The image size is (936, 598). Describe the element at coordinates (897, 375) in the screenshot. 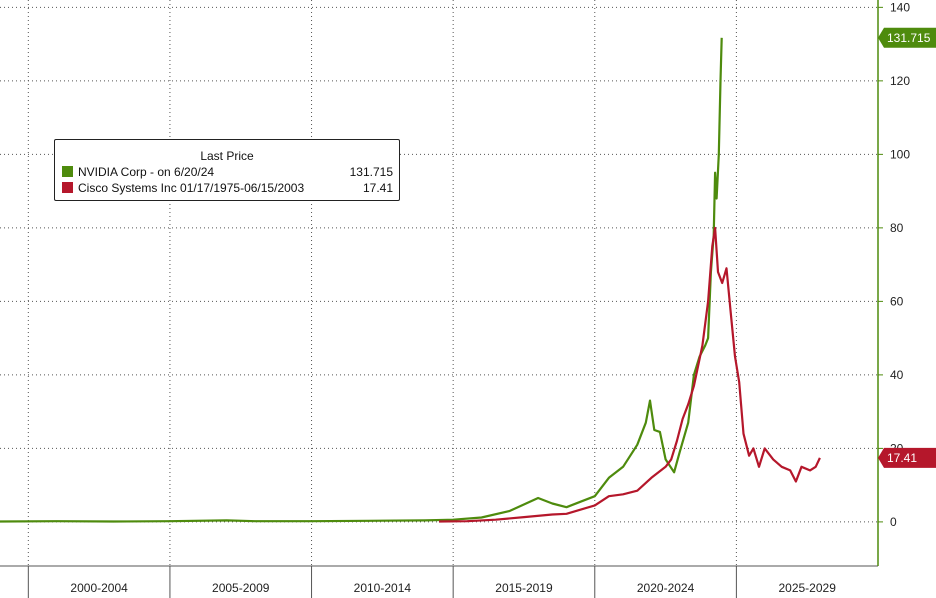

I see `y-tick-label: 40` at that location.